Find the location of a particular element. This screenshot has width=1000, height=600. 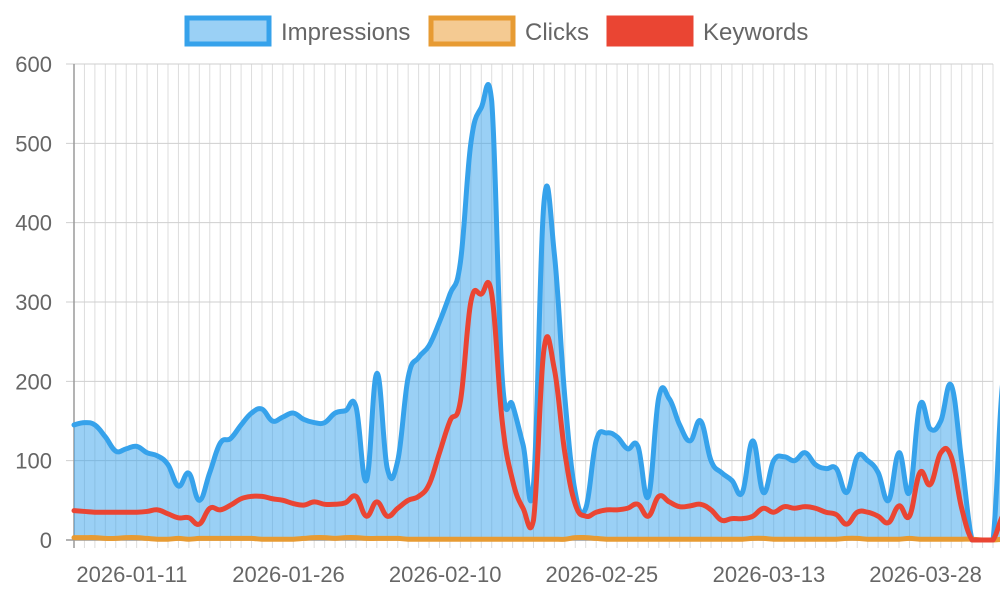

y-tick-label: 100 is located at coordinates (33, 461).